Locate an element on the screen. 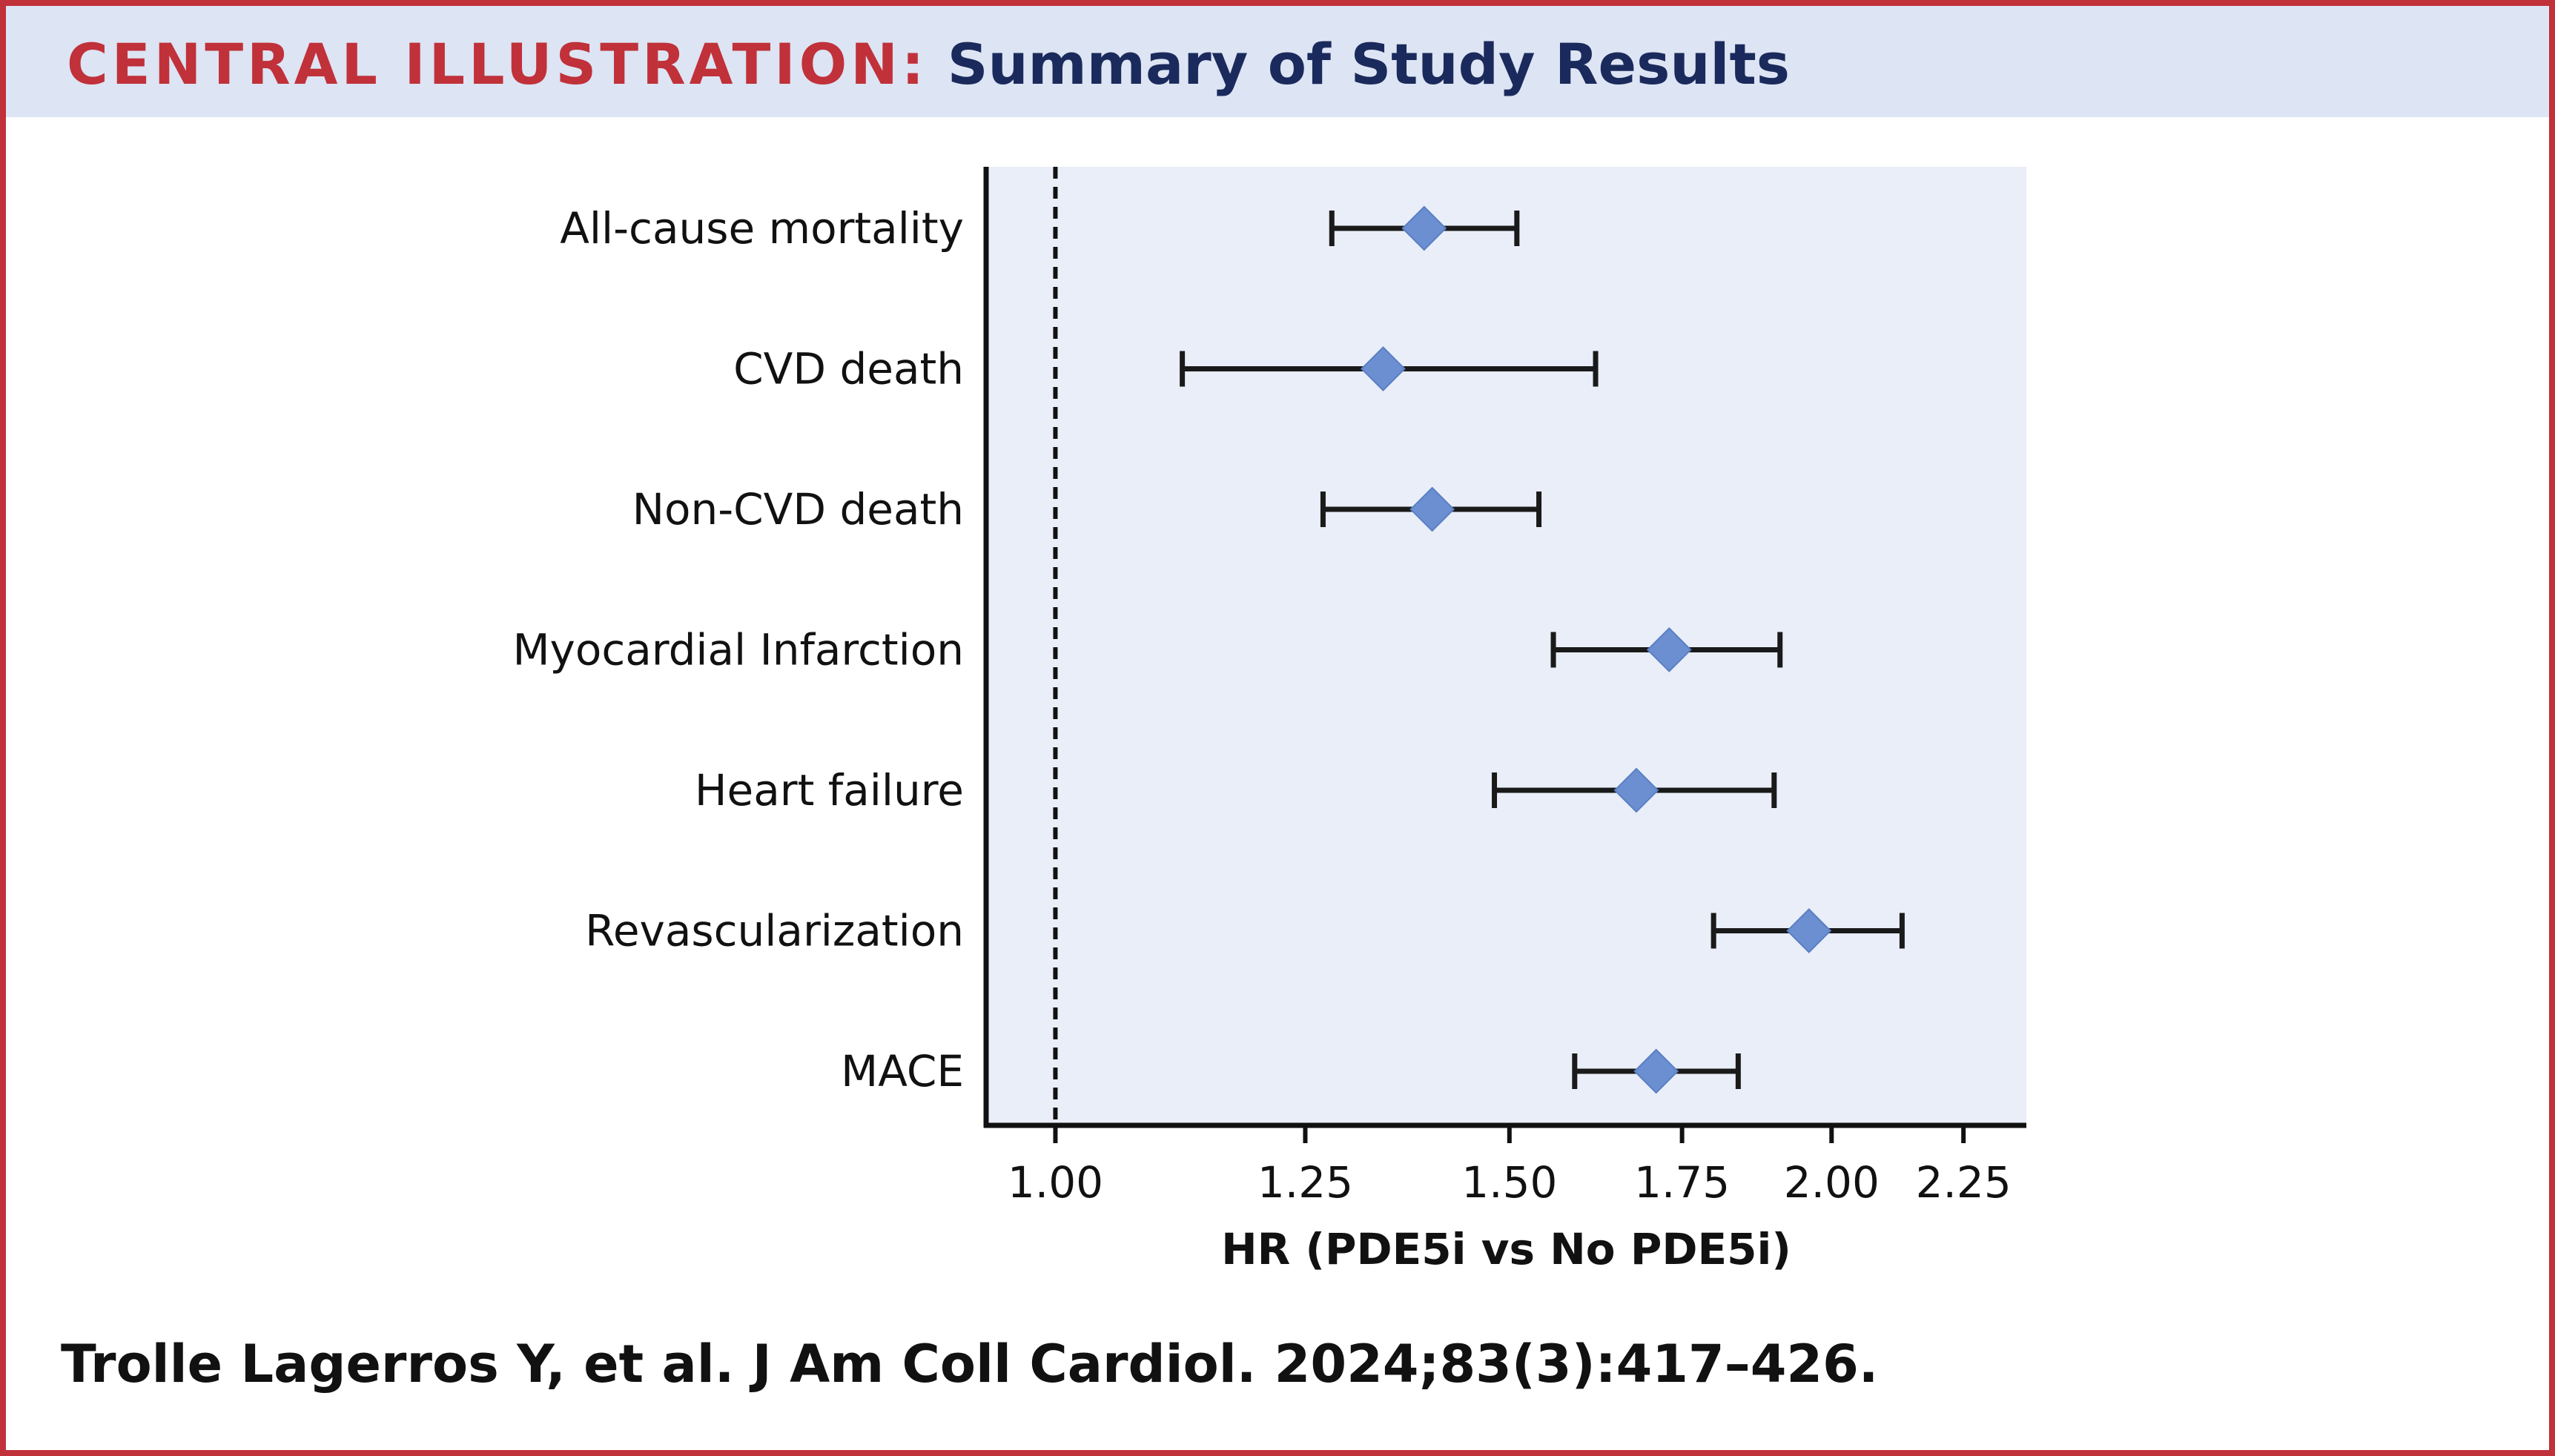 This screenshot has height=1456, width=2555. category-label: Heart failure is located at coordinates (829, 790).